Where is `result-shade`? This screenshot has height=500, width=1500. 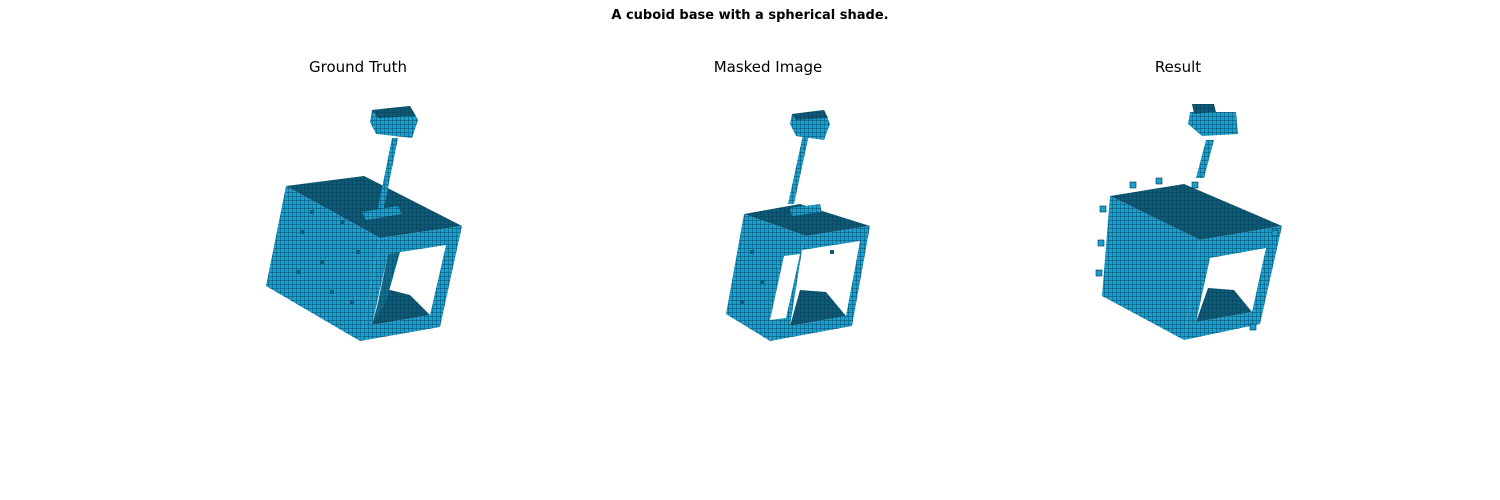
result-shade is located at coordinates (1213, 124).